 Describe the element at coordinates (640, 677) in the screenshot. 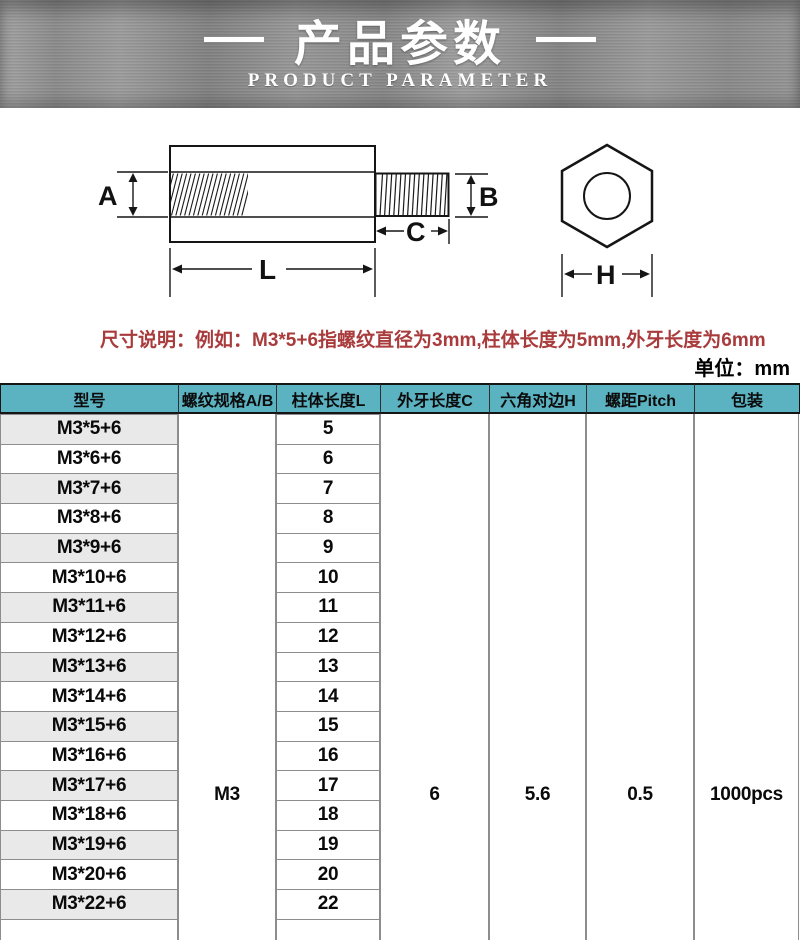

I see `pitch-merged-cell: 0.5` at that location.